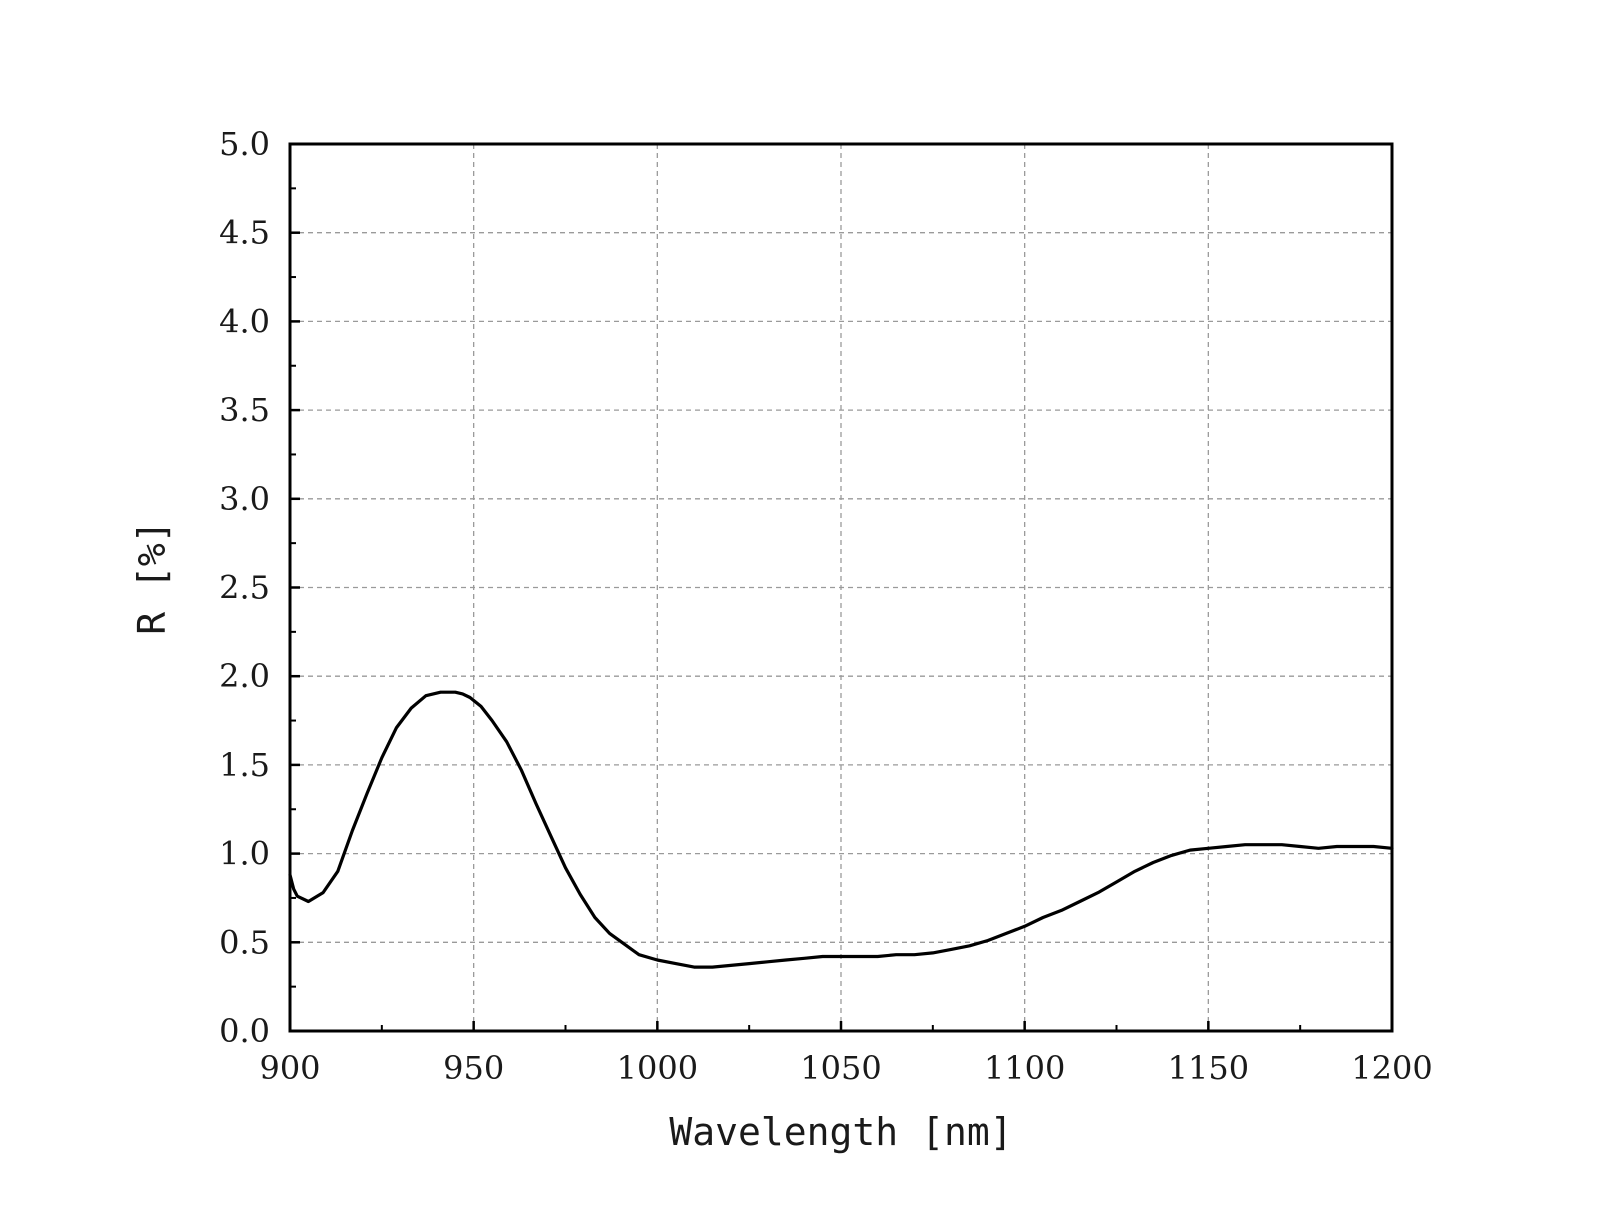 This screenshot has width=1608, height=1231. I want to click on y-tick-label: 2.0, so click(244, 676).